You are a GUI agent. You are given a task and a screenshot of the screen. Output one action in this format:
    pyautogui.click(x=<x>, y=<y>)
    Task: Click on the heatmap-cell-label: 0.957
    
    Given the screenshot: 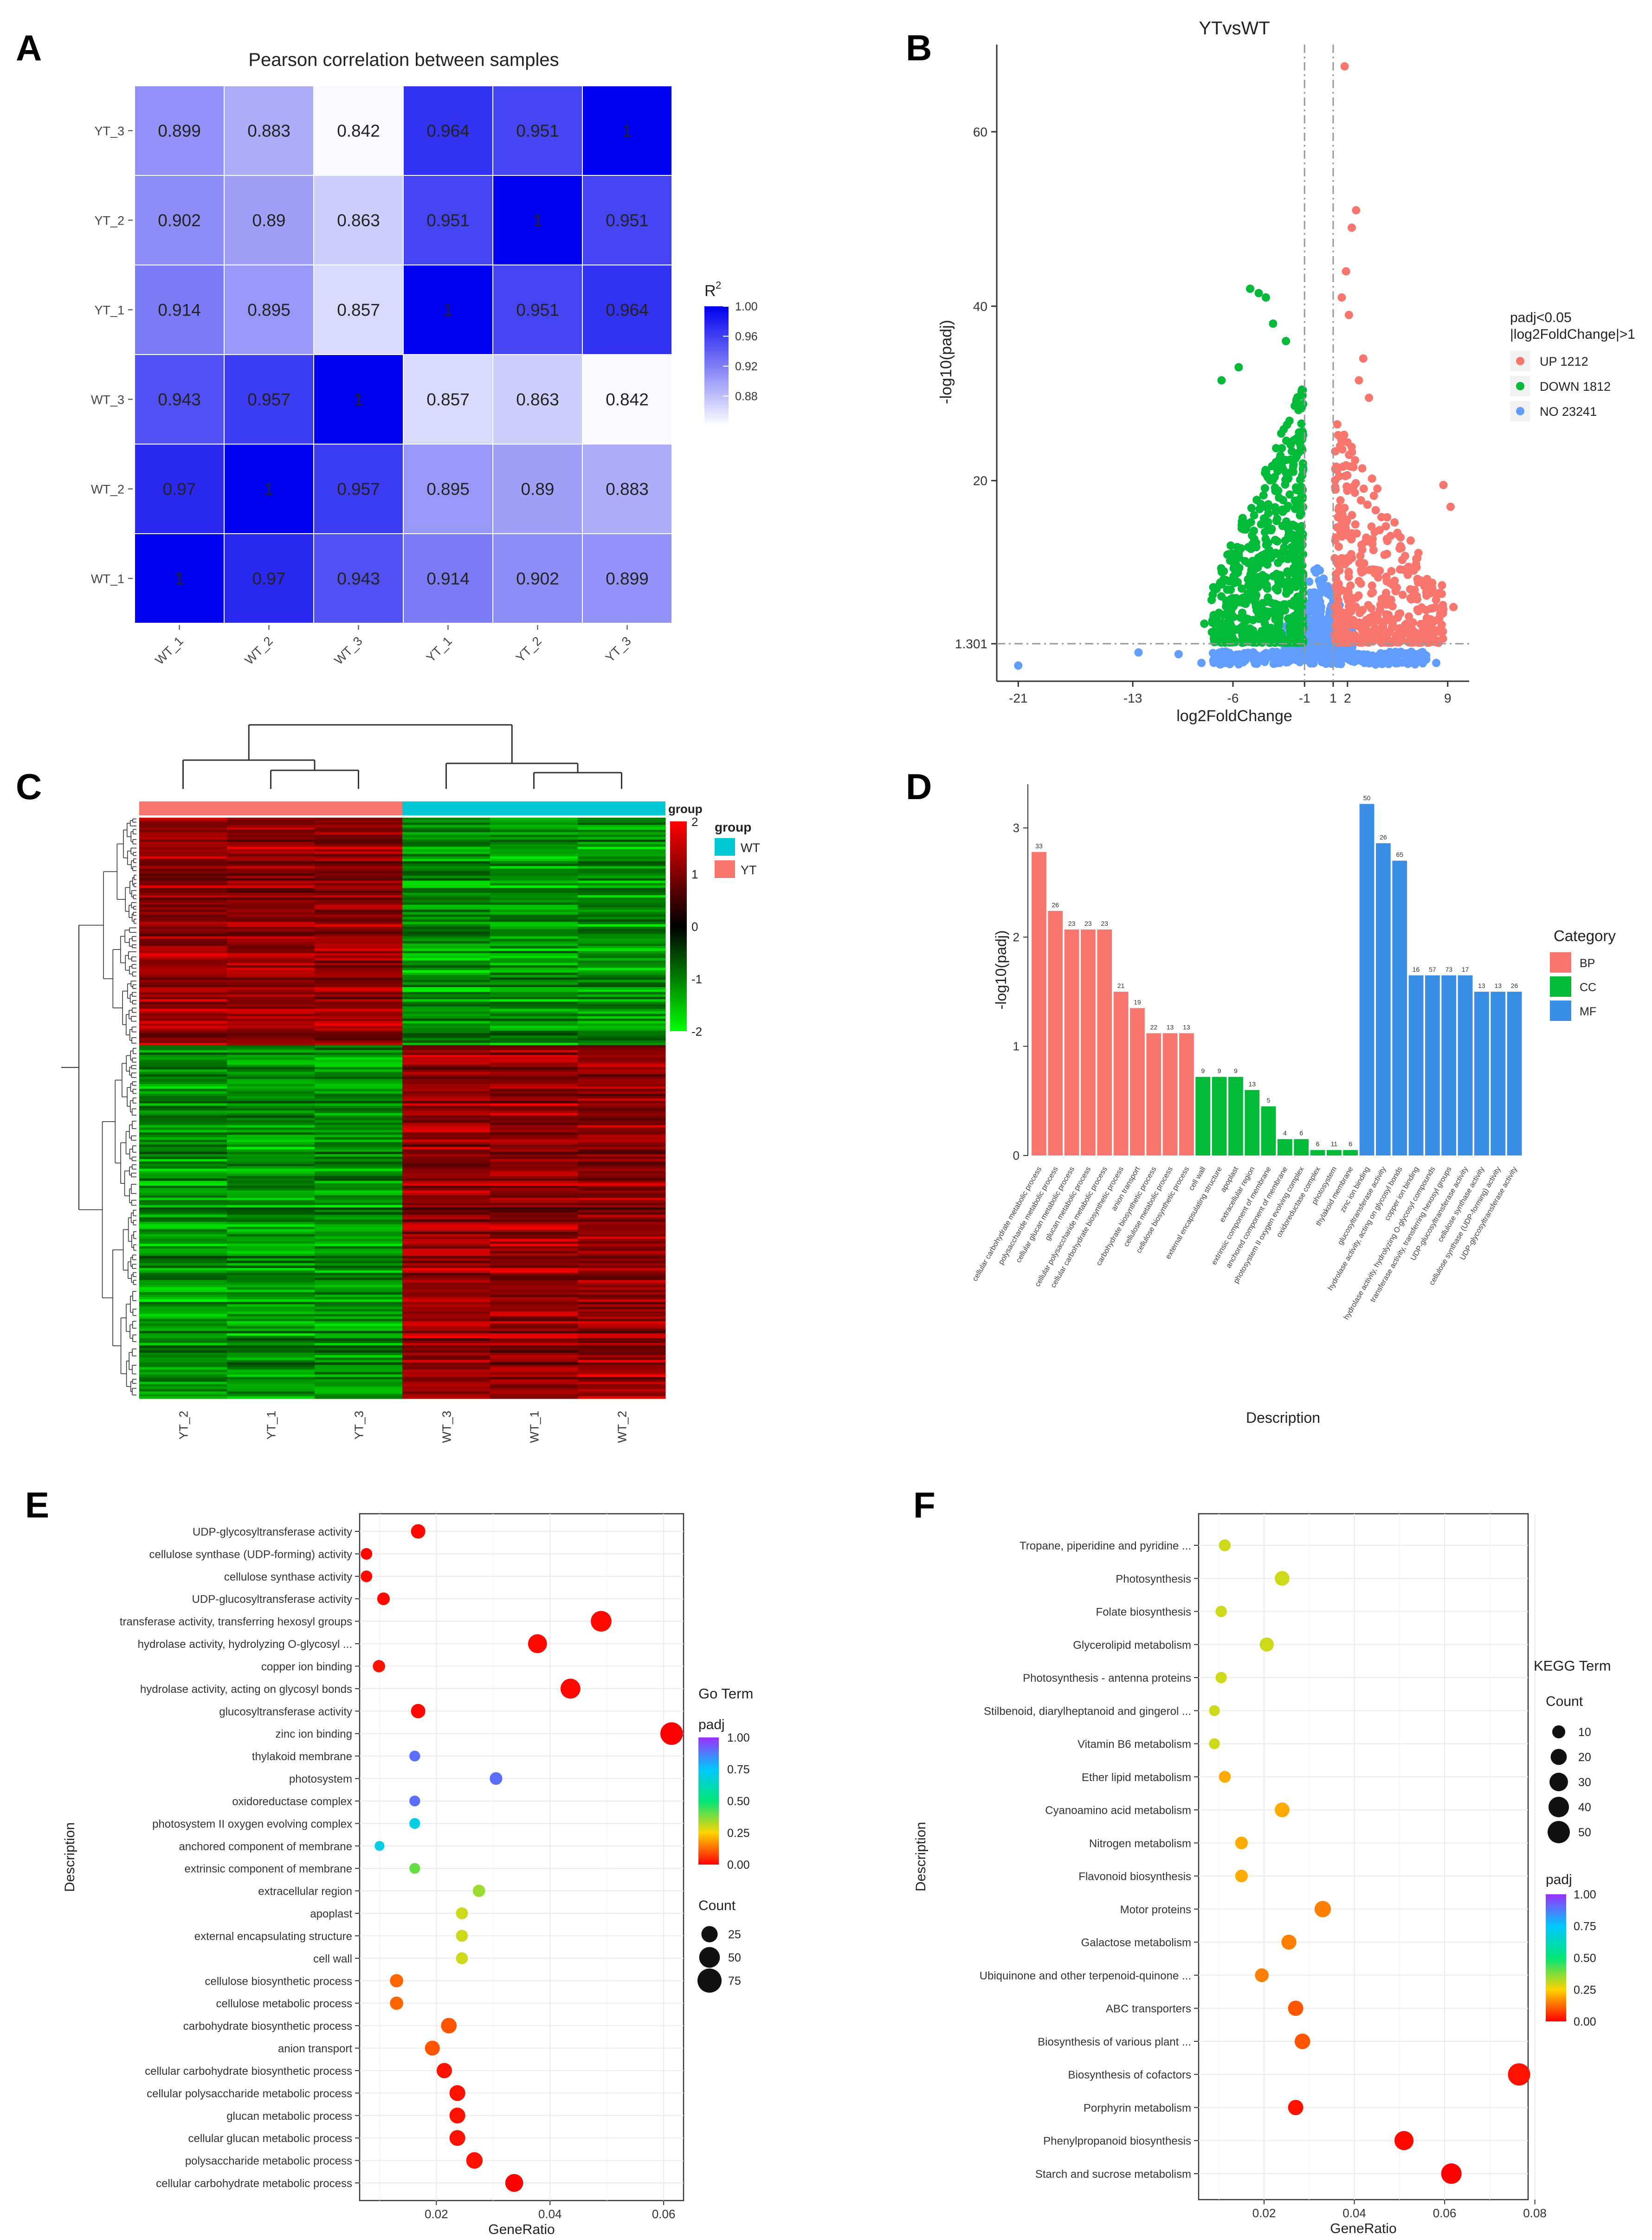 What is the action you would take?
    pyautogui.click(x=268, y=399)
    